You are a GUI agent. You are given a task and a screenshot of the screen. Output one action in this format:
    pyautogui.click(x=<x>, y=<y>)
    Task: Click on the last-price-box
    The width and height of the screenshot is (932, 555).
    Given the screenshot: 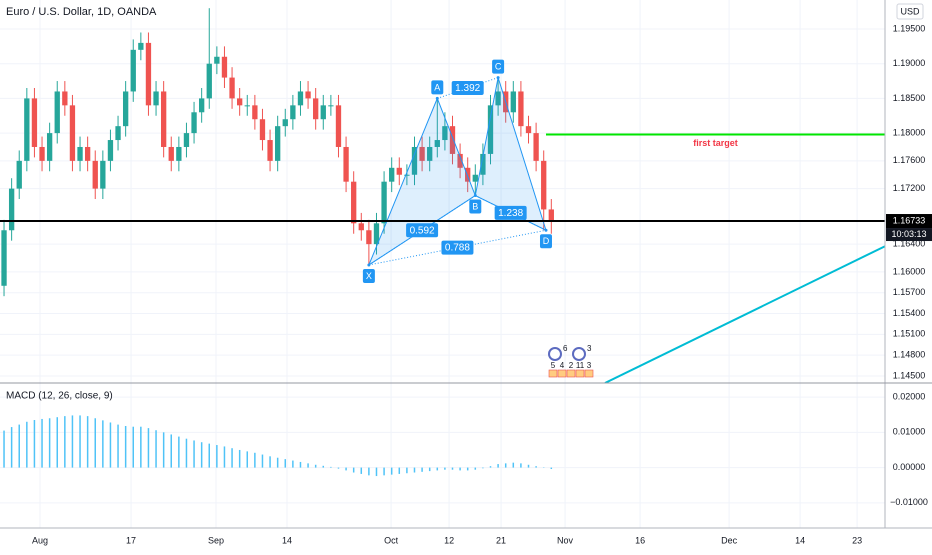 What is the action you would take?
    pyautogui.click(x=909, y=221)
    